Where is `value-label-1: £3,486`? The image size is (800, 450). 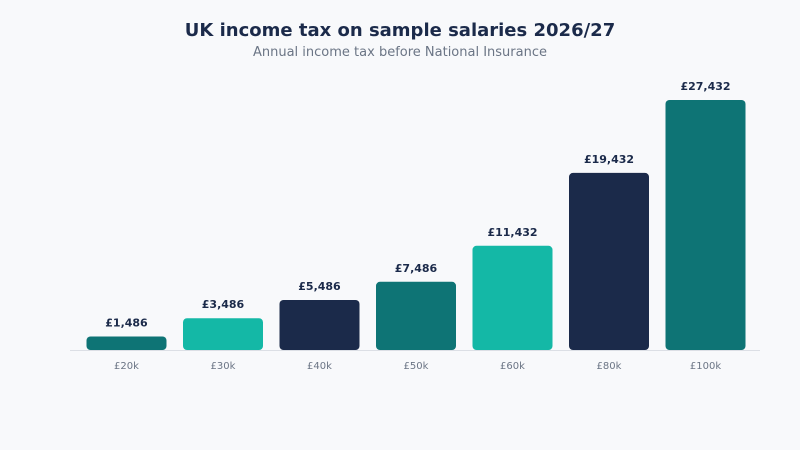 value-label-1: £3,486 is located at coordinates (223, 304).